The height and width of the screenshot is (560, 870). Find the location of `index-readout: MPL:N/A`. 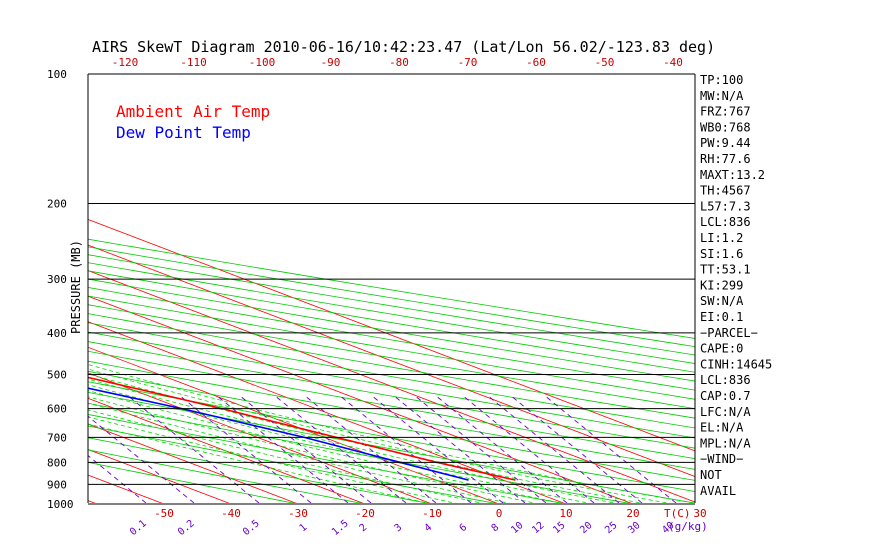

index-readout: MPL:N/A is located at coordinates (725, 443).